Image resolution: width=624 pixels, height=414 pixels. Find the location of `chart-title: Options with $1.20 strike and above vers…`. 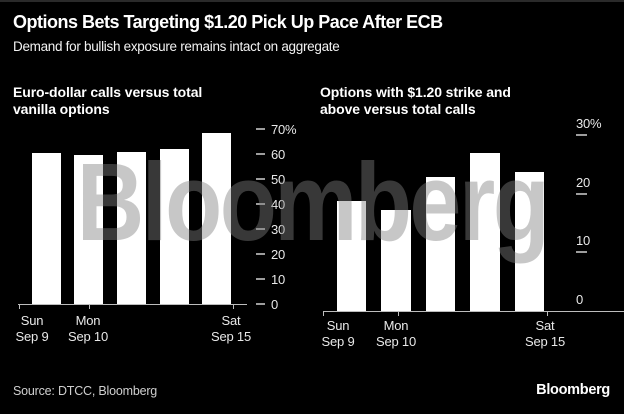

chart-title: Options with $1.20 strike and above vers… is located at coordinates (415, 101).